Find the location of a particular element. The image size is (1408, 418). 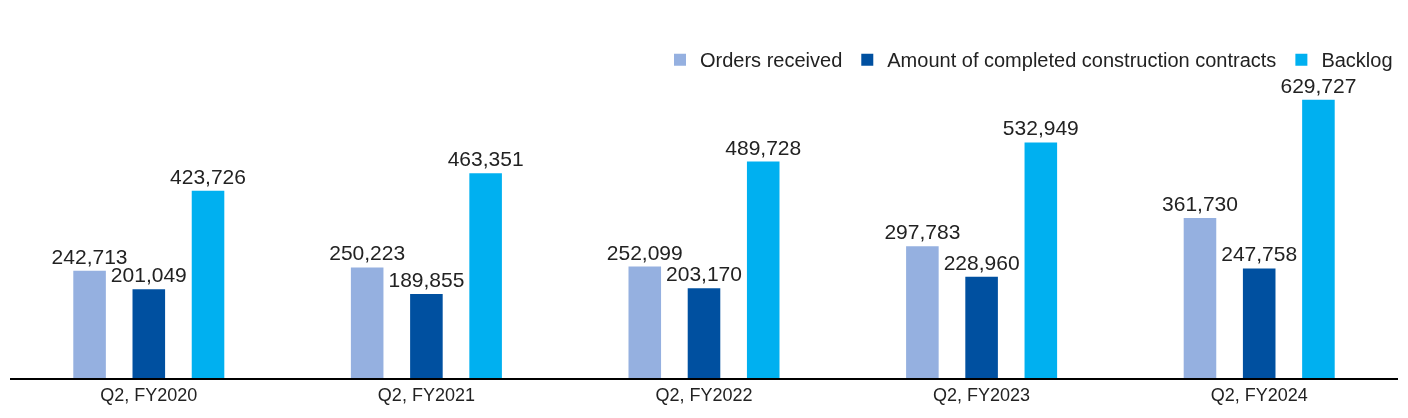

x-tick-label: Q2, FY2023 is located at coordinates (982, 395).